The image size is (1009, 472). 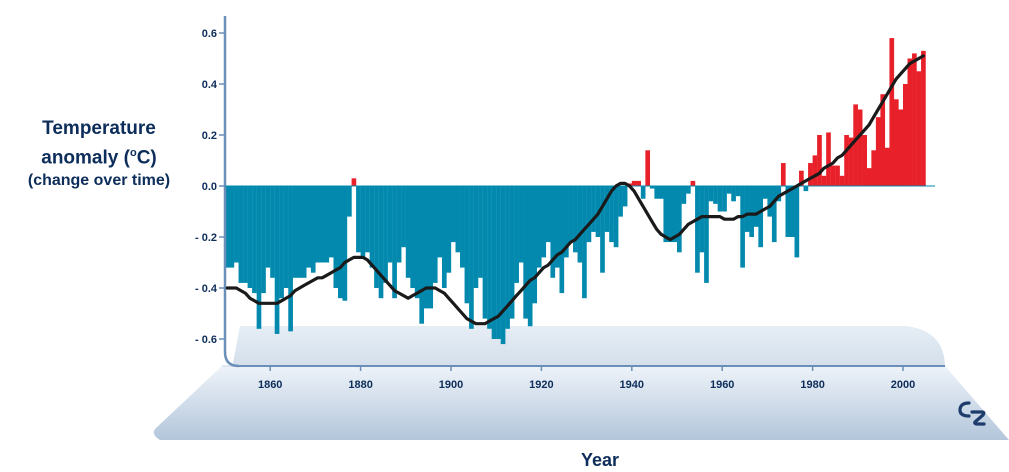 What do you see at coordinates (209, 136) in the screenshot?
I see `y-tick-label: 0.2` at bounding box center [209, 136].